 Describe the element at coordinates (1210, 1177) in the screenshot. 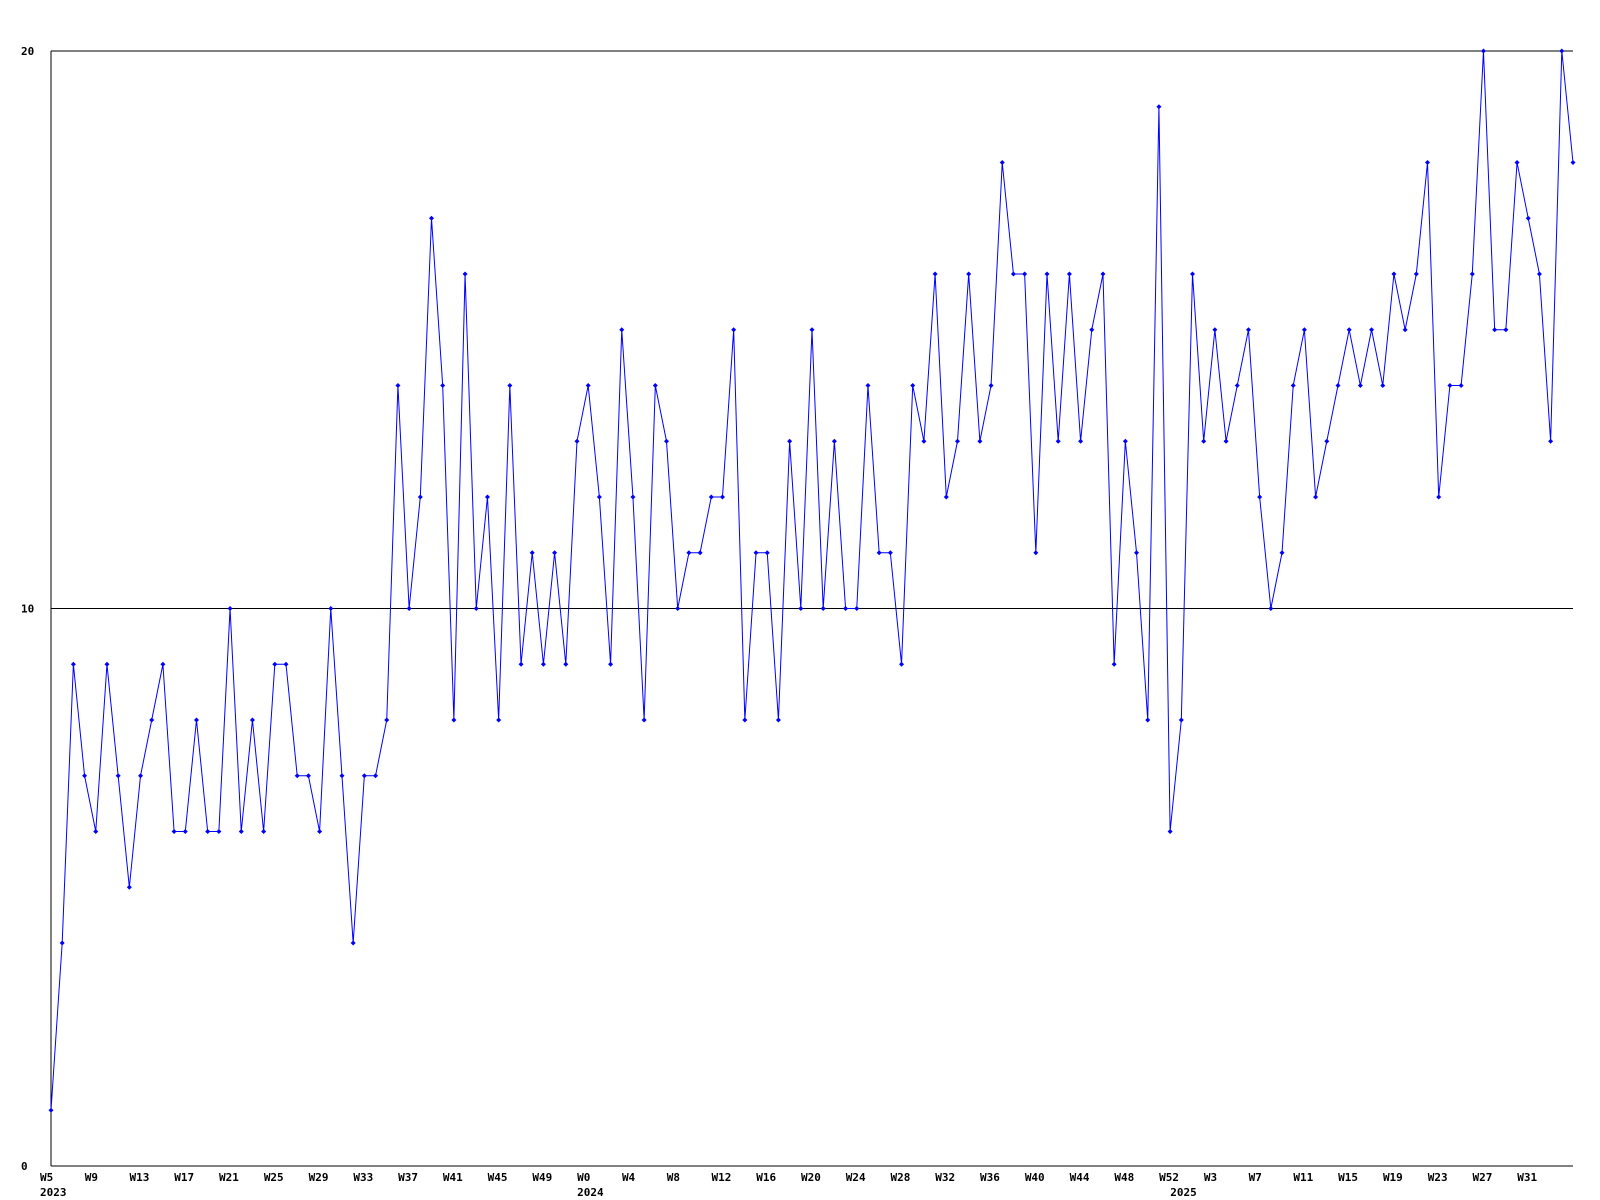

I see `x-tick-label: W3` at that location.